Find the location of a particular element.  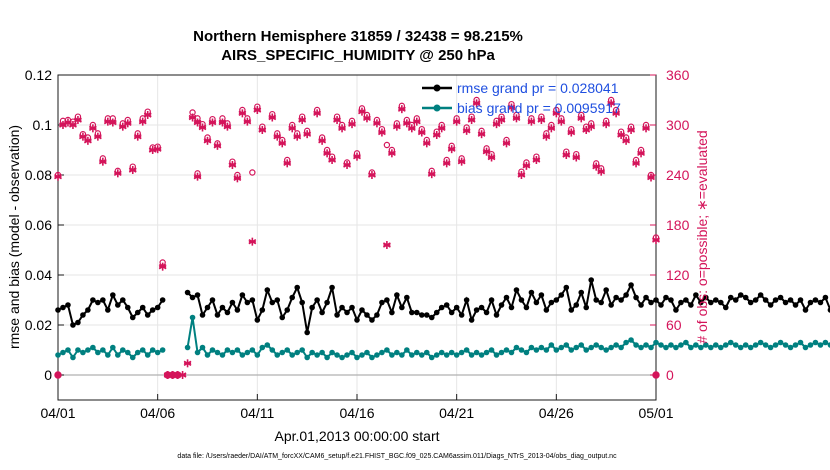

obs-possible-marker is located at coordinates (387, 145).